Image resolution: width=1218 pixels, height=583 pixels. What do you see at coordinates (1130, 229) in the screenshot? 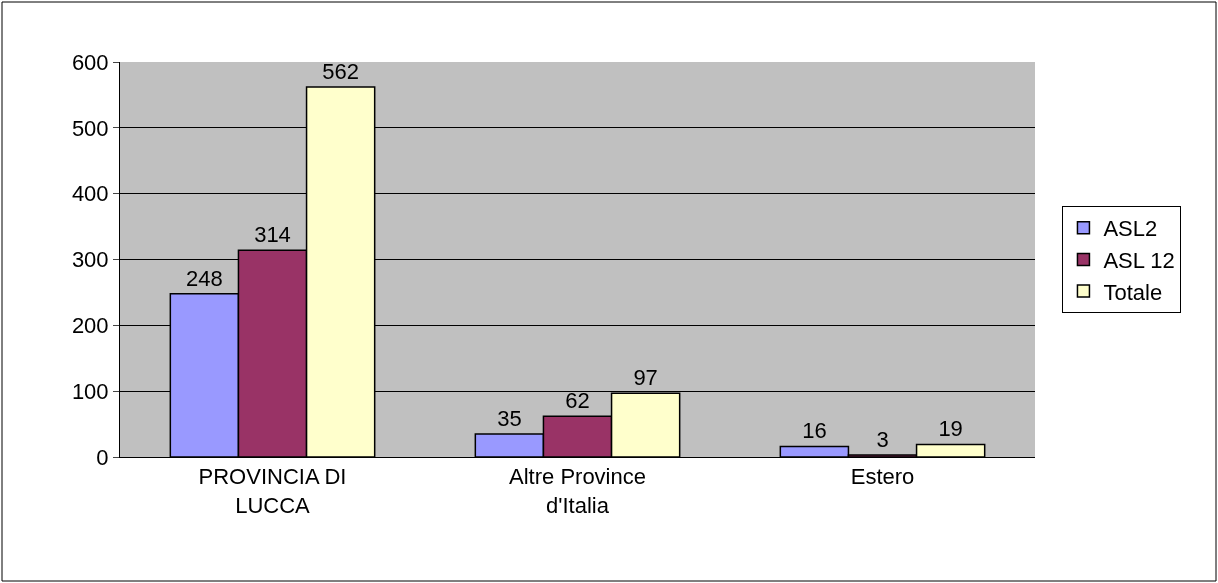
I see `legend-label: ASL2` at bounding box center [1130, 229].